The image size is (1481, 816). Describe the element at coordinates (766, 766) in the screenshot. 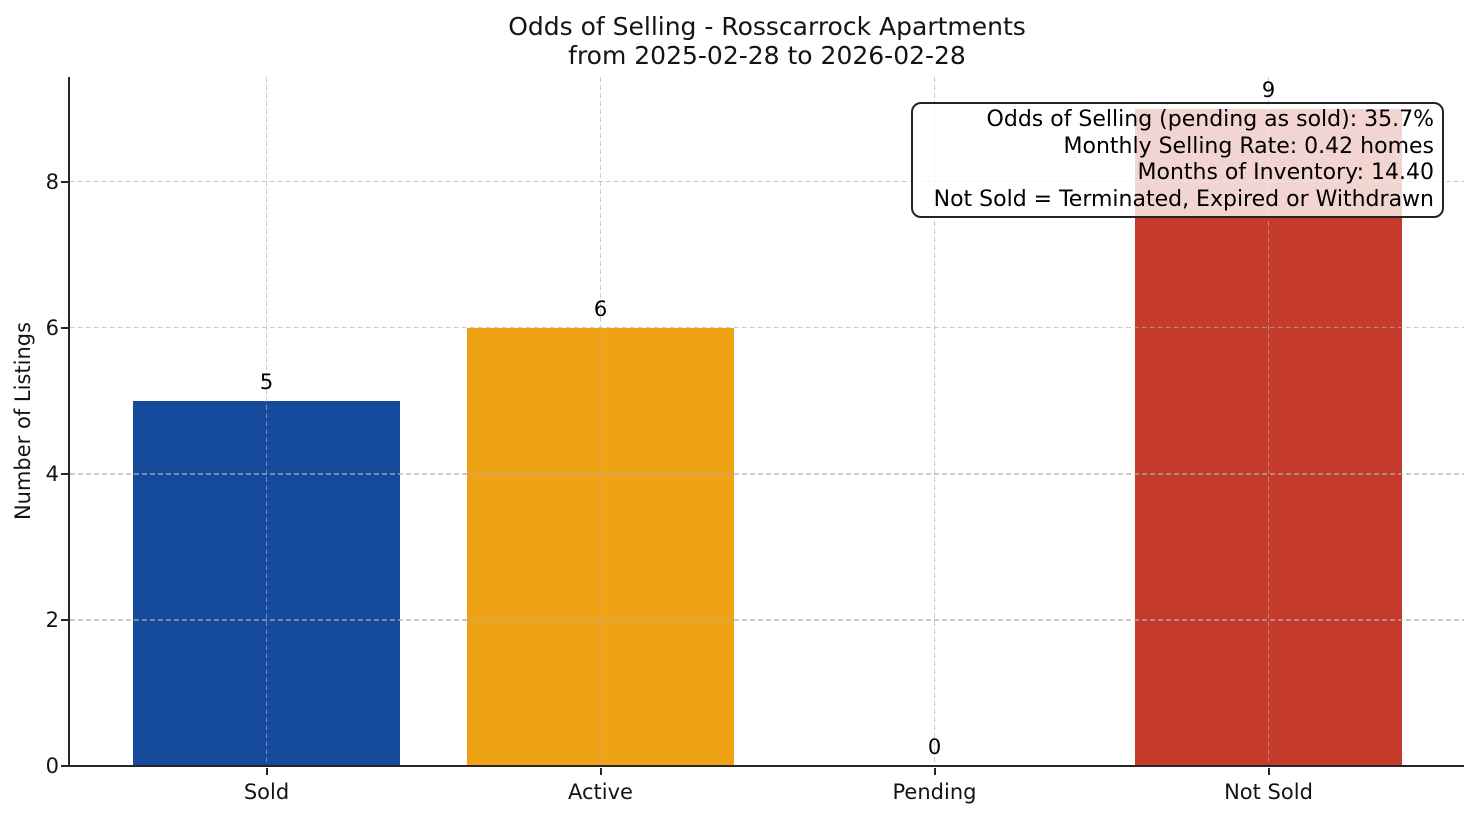

I see `bottom-axis-spine` at that location.